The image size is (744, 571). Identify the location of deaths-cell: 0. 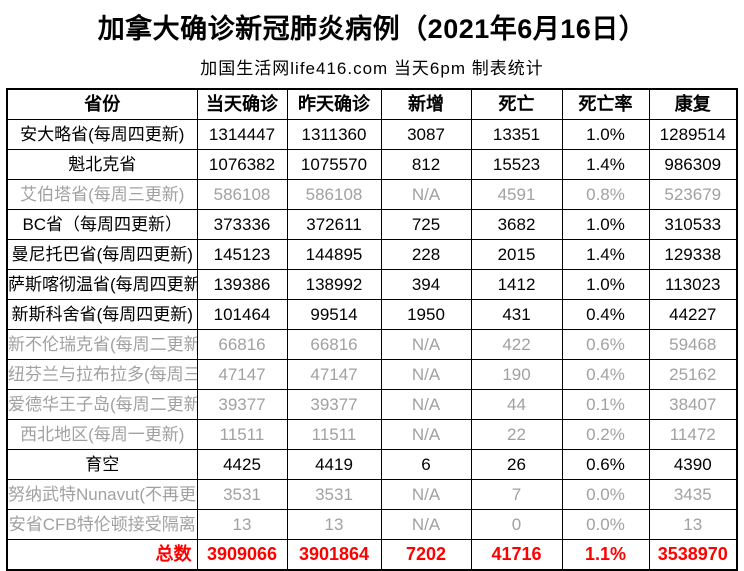
(516, 524).